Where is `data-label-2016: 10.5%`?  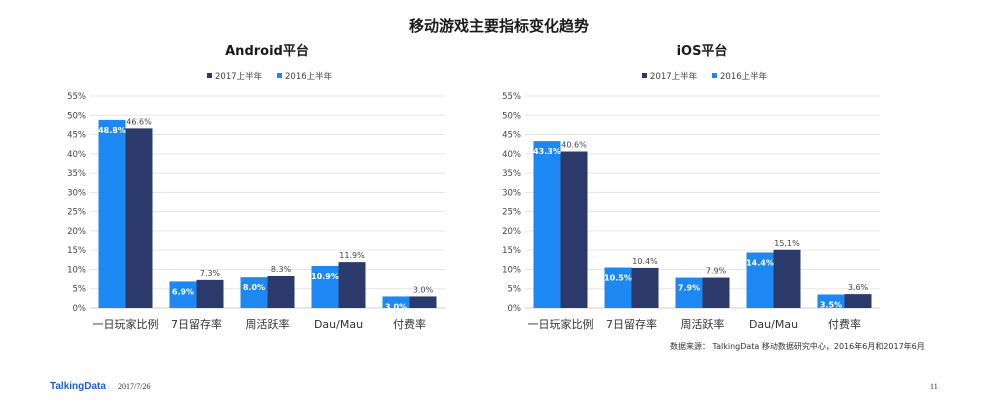
data-label-2016: 10.5% is located at coordinates (618, 278).